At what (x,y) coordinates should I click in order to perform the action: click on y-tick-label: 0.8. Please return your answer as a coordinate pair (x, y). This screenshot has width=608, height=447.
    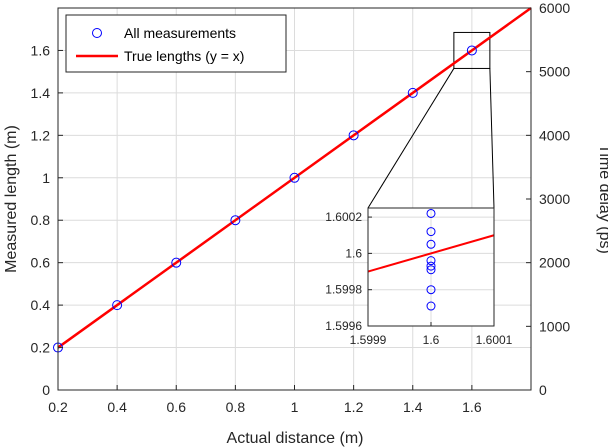
    Looking at the image, I should click on (41, 220).